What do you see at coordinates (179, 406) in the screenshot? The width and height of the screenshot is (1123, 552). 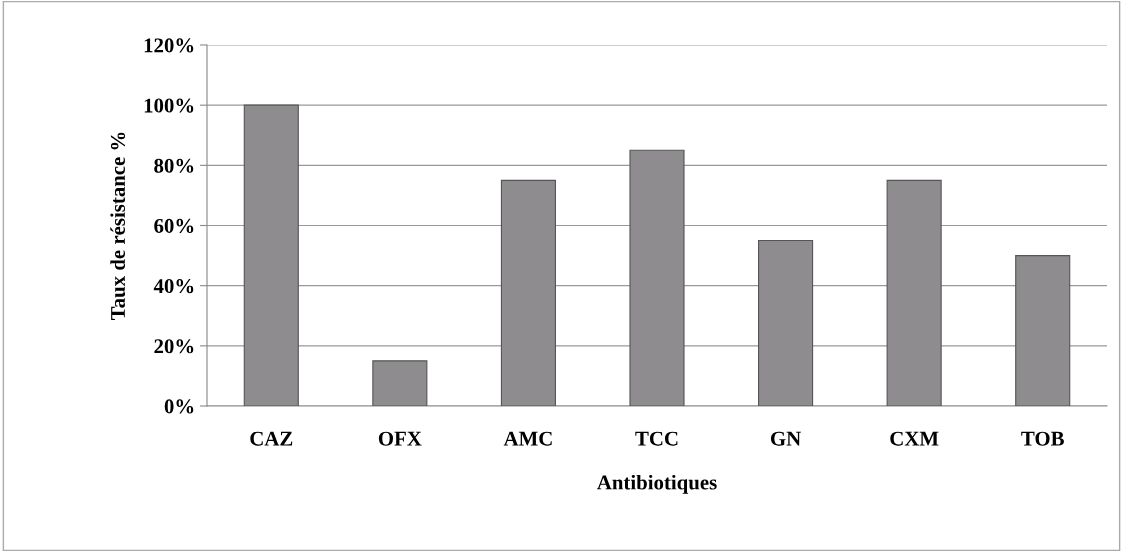 I see `y-tick-label: 0%` at bounding box center [179, 406].